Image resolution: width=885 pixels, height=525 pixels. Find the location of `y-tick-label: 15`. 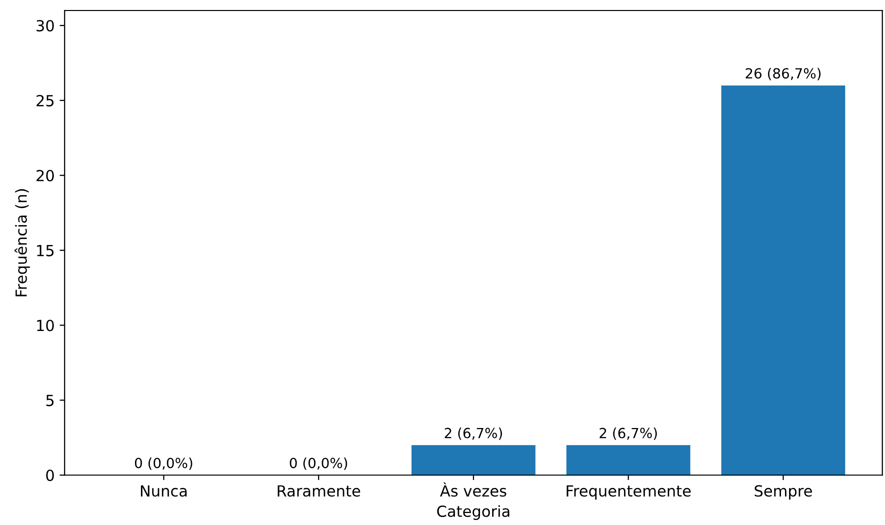

y-tick-label: 15 is located at coordinates (45, 250).